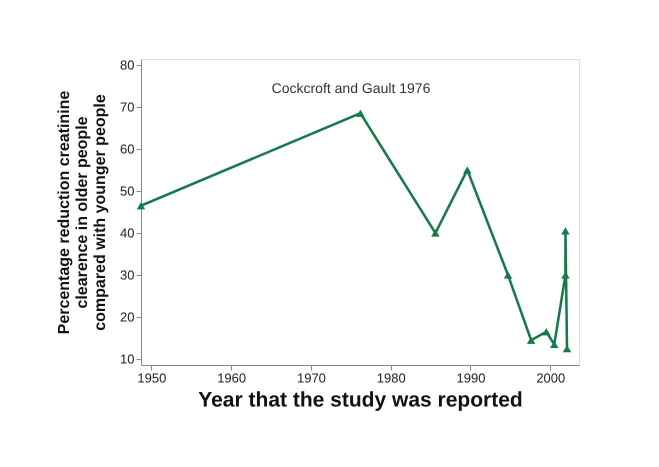 The image size is (659, 467). Describe the element at coordinates (127, 190) in the screenshot. I see `y-tick-label: 50` at that location.